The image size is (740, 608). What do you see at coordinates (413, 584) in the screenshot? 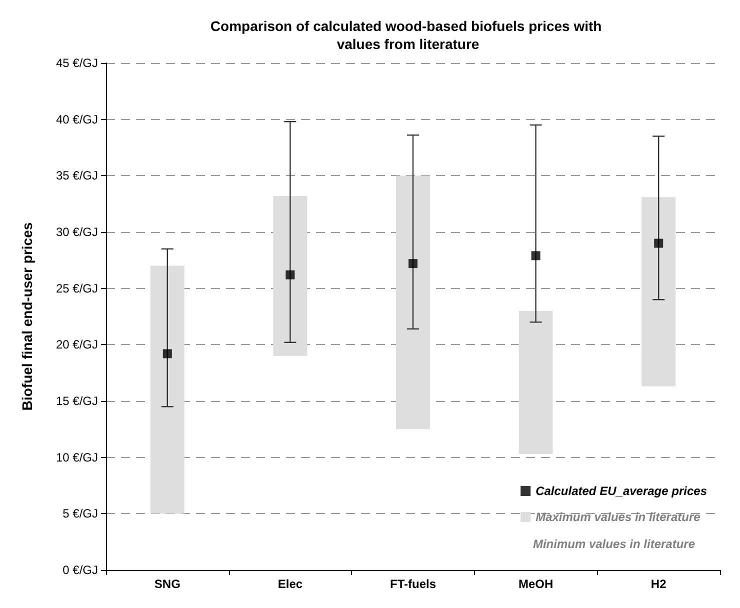
I see `x-tick-label: FT-fuels` at bounding box center [413, 584].